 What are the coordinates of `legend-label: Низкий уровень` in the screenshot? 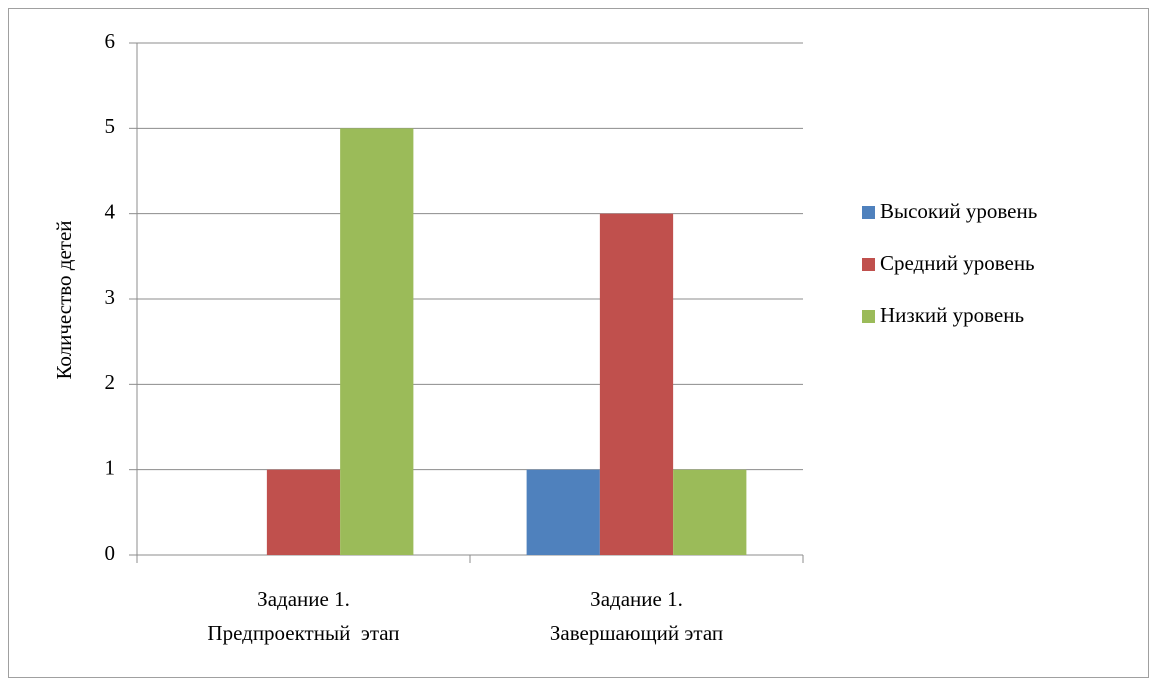 It's located at (952, 315).